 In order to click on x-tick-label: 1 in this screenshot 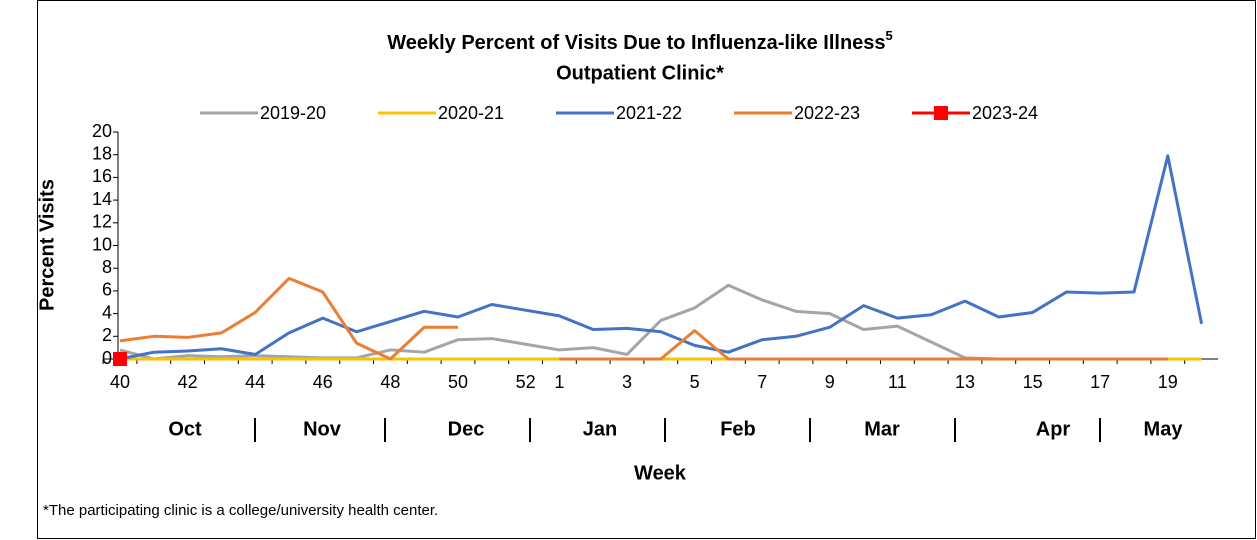, I will do `click(559, 382)`.